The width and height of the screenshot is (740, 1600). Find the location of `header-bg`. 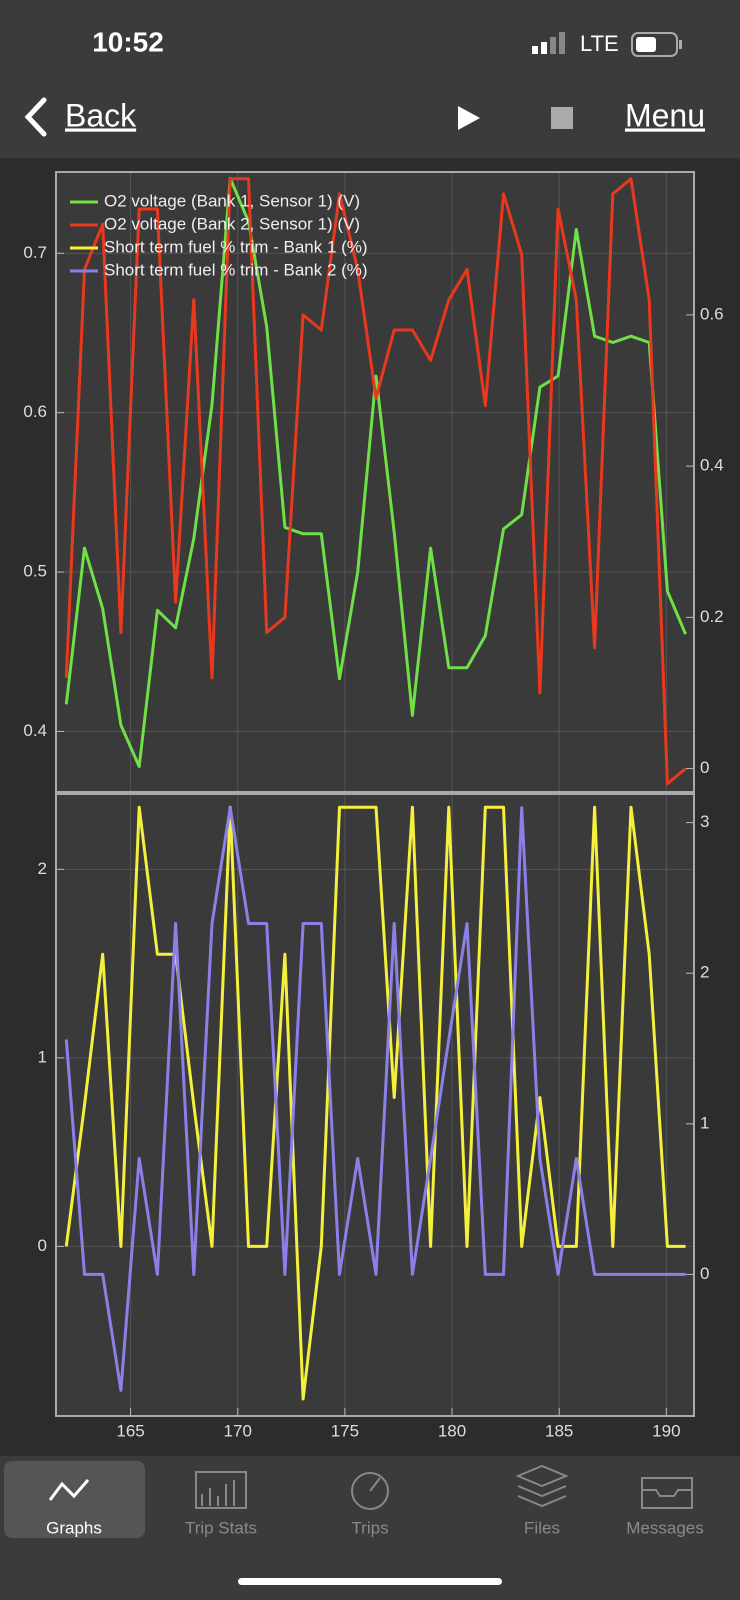

header-bg is located at coordinates (370, 79).